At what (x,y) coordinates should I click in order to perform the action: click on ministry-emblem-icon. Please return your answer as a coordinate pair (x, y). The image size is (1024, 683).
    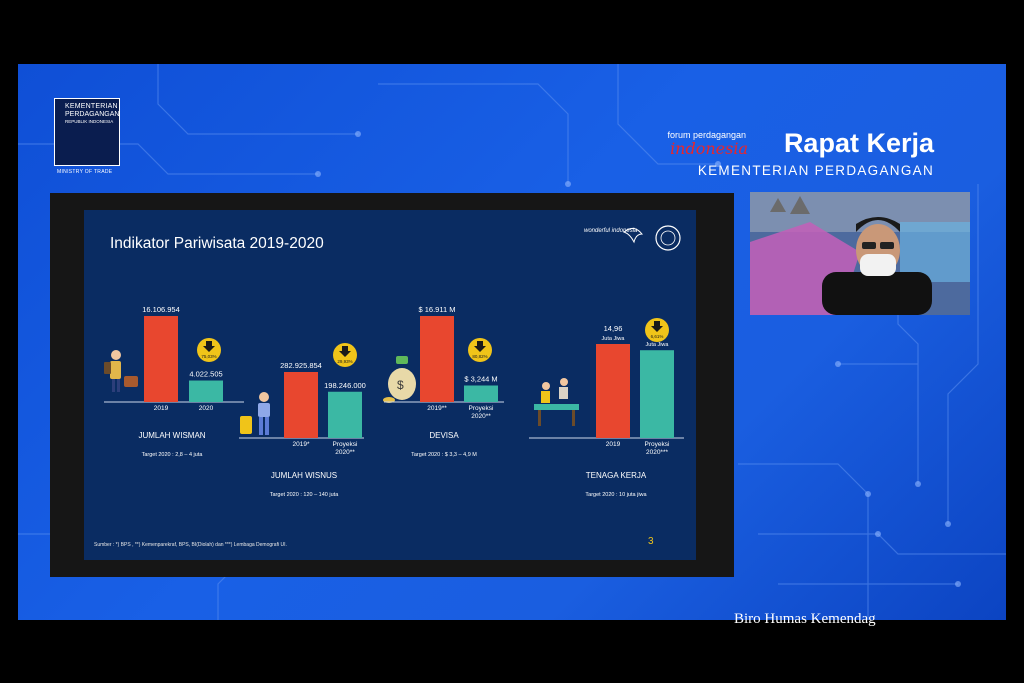
    Looking at the image, I should click on (668, 238).